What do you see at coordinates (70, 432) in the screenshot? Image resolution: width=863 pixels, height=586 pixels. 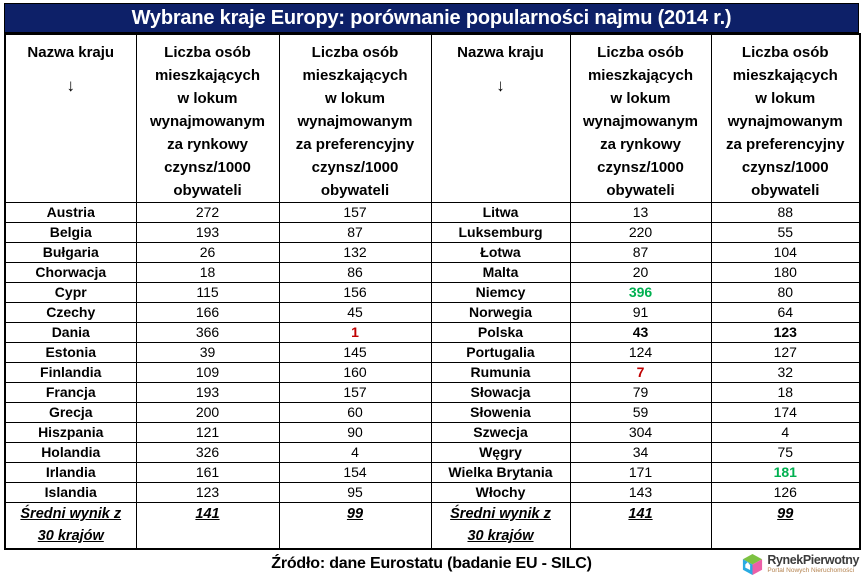 I see `country-cell-left: Hiszpania` at bounding box center [70, 432].